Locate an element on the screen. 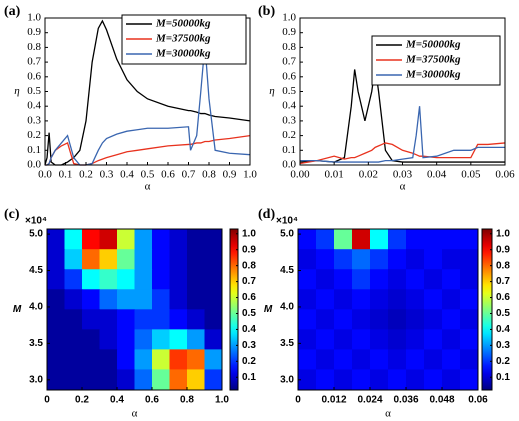 The width and height of the screenshot is (519, 421). x-tick-label: 0.04 is located at coordinates (437, 175).